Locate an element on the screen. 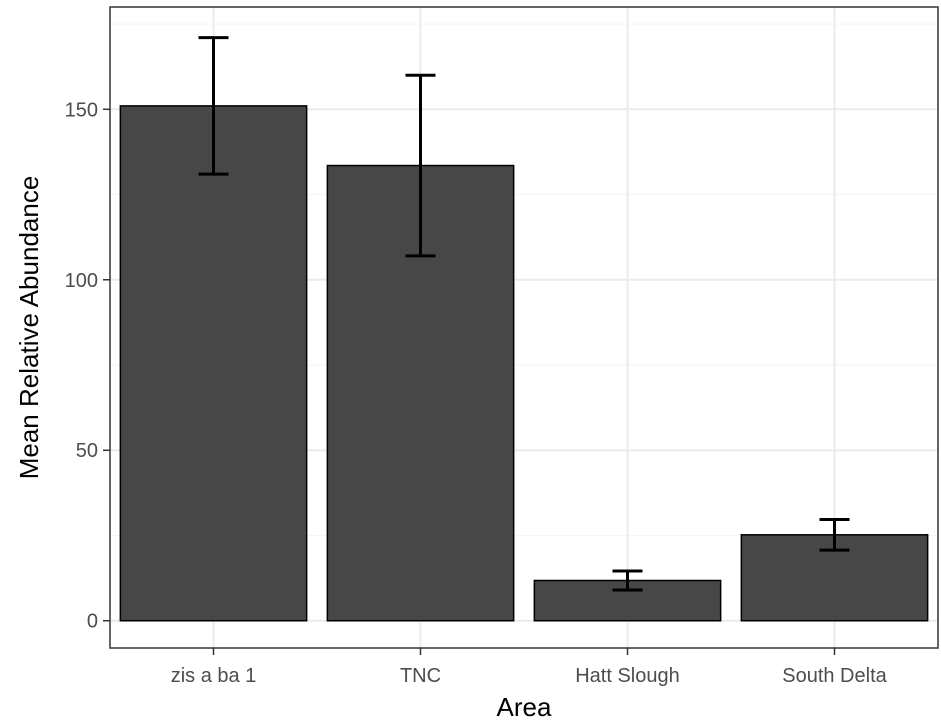  x-tick-label: zis a ba 1 is located at coordinates (214, 676).